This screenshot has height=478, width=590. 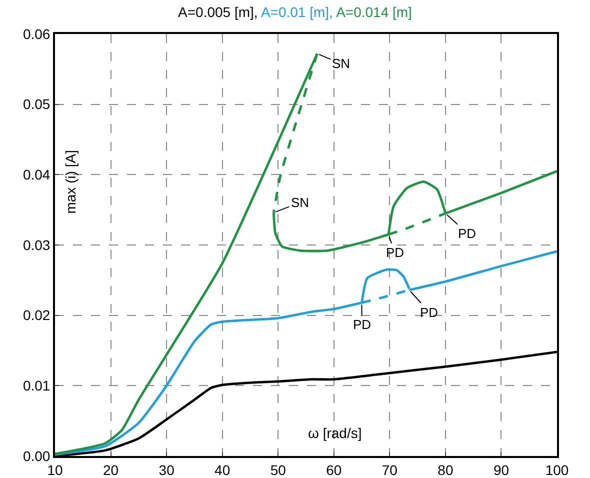 What do you see at coordinates (501, 470) in the screenshot?
I see `x-tick-label: 90` at bounding box center [501, 470].